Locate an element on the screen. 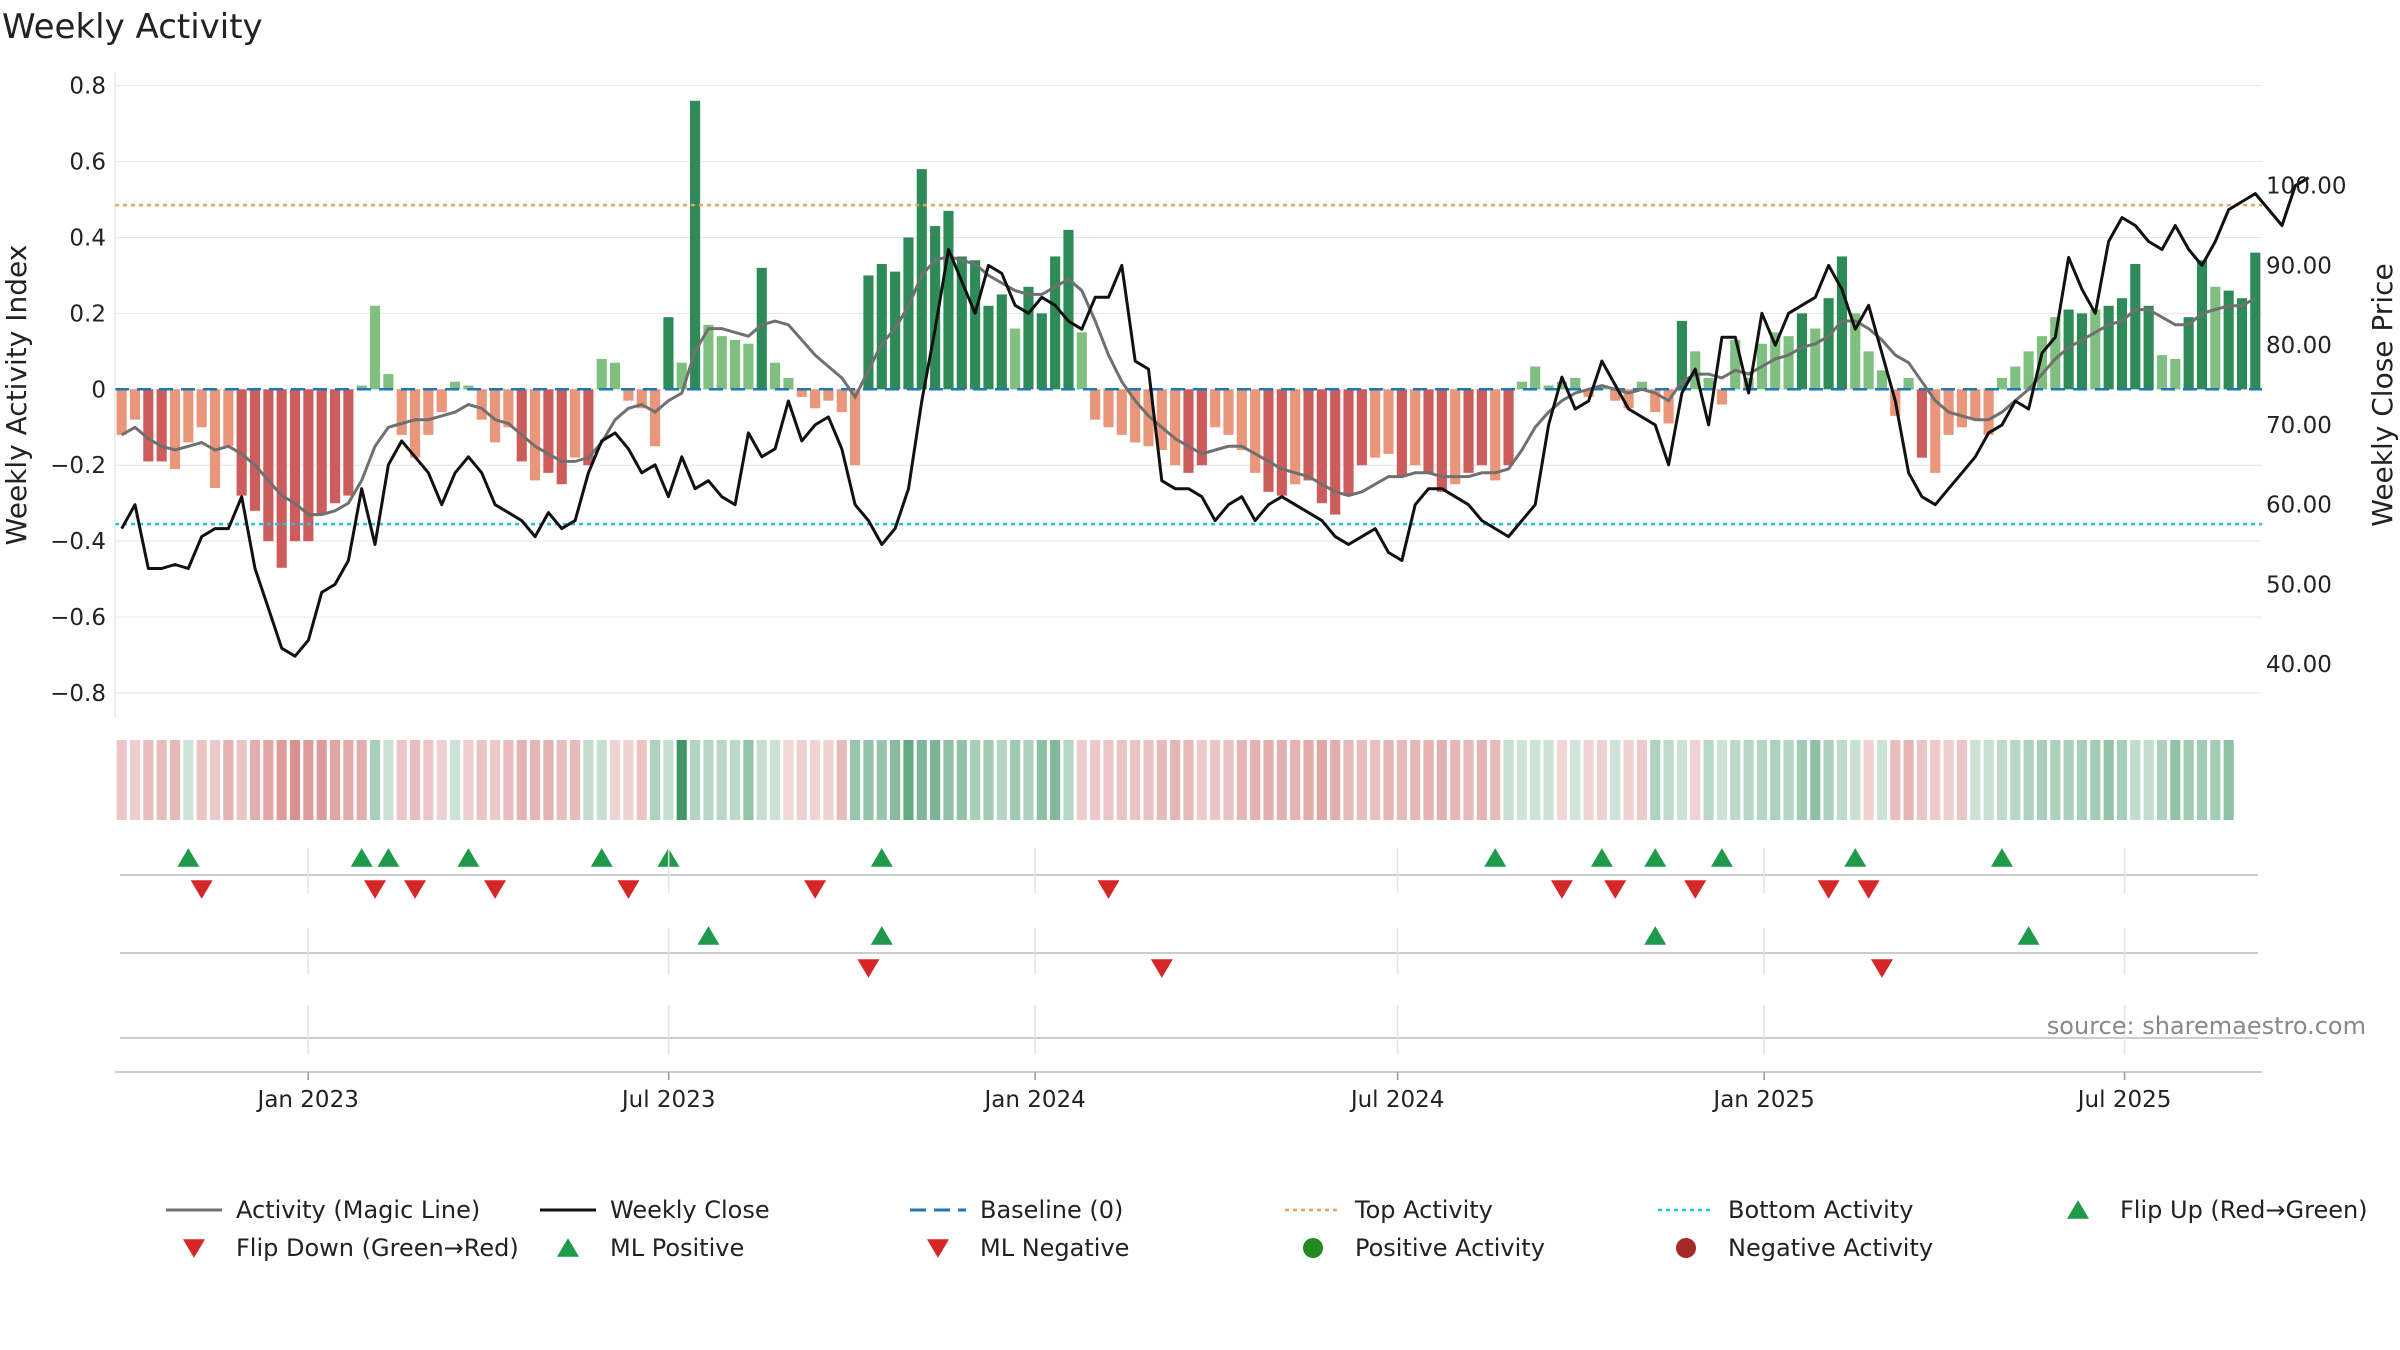  legend-item: ML Negative is located at coordinates (1028, 1248).